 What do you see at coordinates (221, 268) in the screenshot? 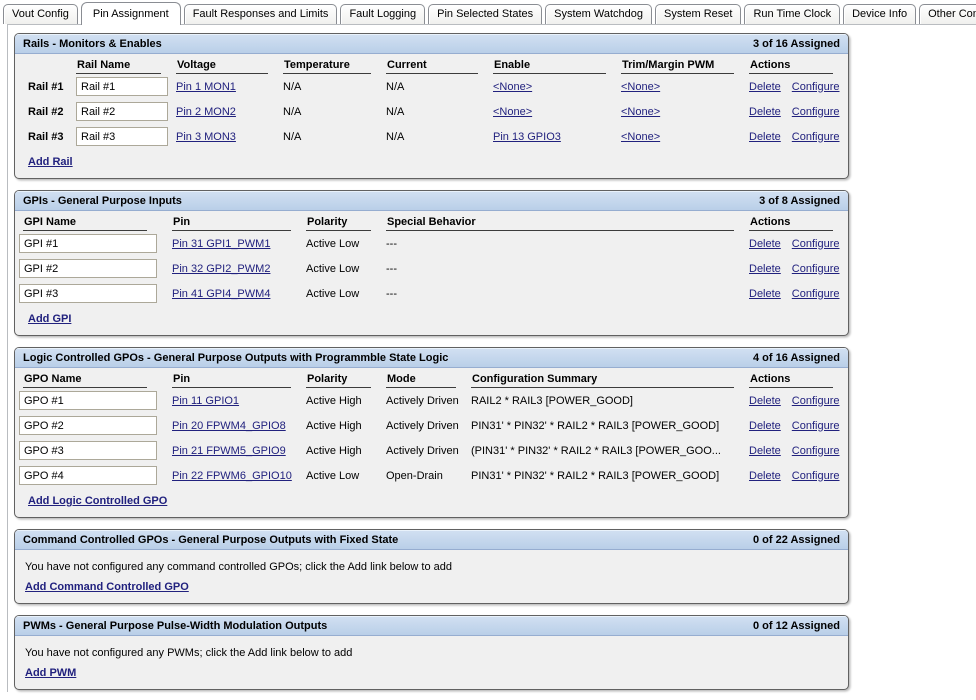
I see `gpi-pin-link: Pin 32 GPI2_PWM2` at bounding box center [221, 268].